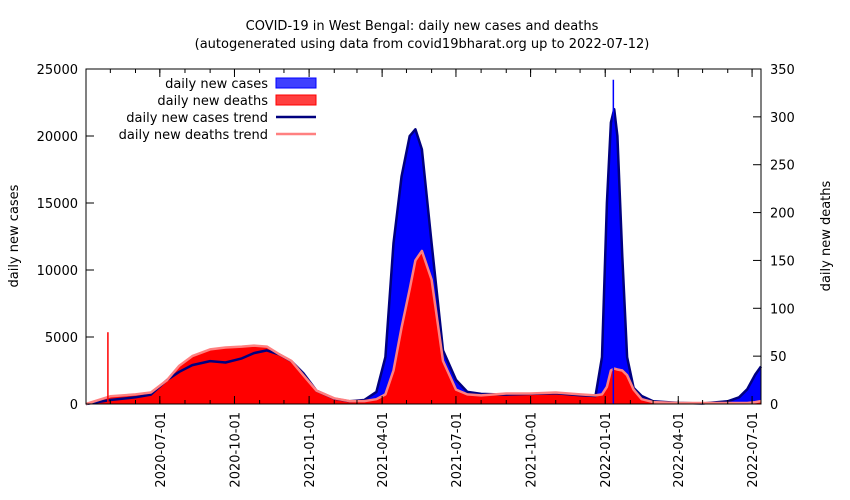  Describe the element at coordinates (753, 450) in the screenshot. I see `x-tick-label-8: 2022-07-01` at that location.